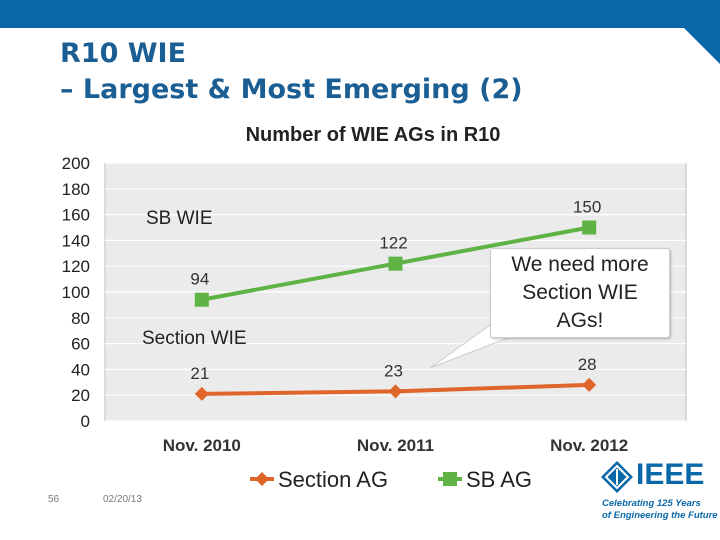 This screenshot has height=540, width=720. I want to click on legend-label: SB AG, so click(499, 479).